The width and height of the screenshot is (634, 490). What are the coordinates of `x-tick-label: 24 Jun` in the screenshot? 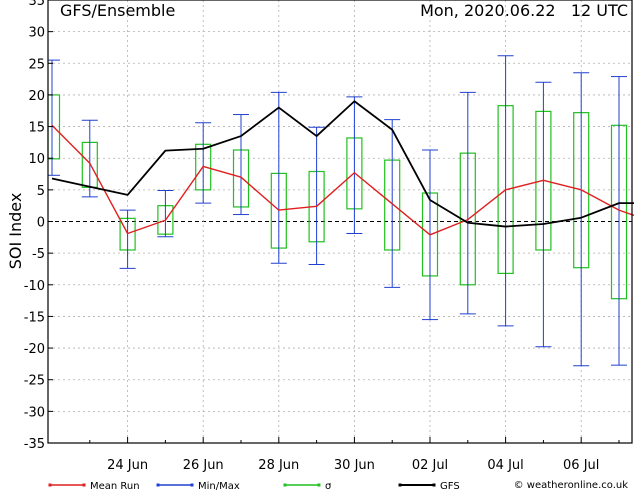 It's located at (127, 465).